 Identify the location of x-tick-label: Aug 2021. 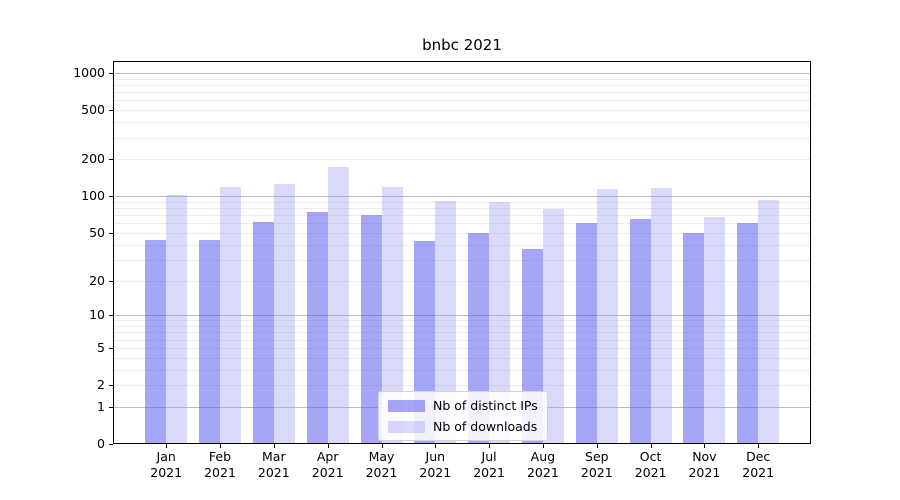
(543, 465).